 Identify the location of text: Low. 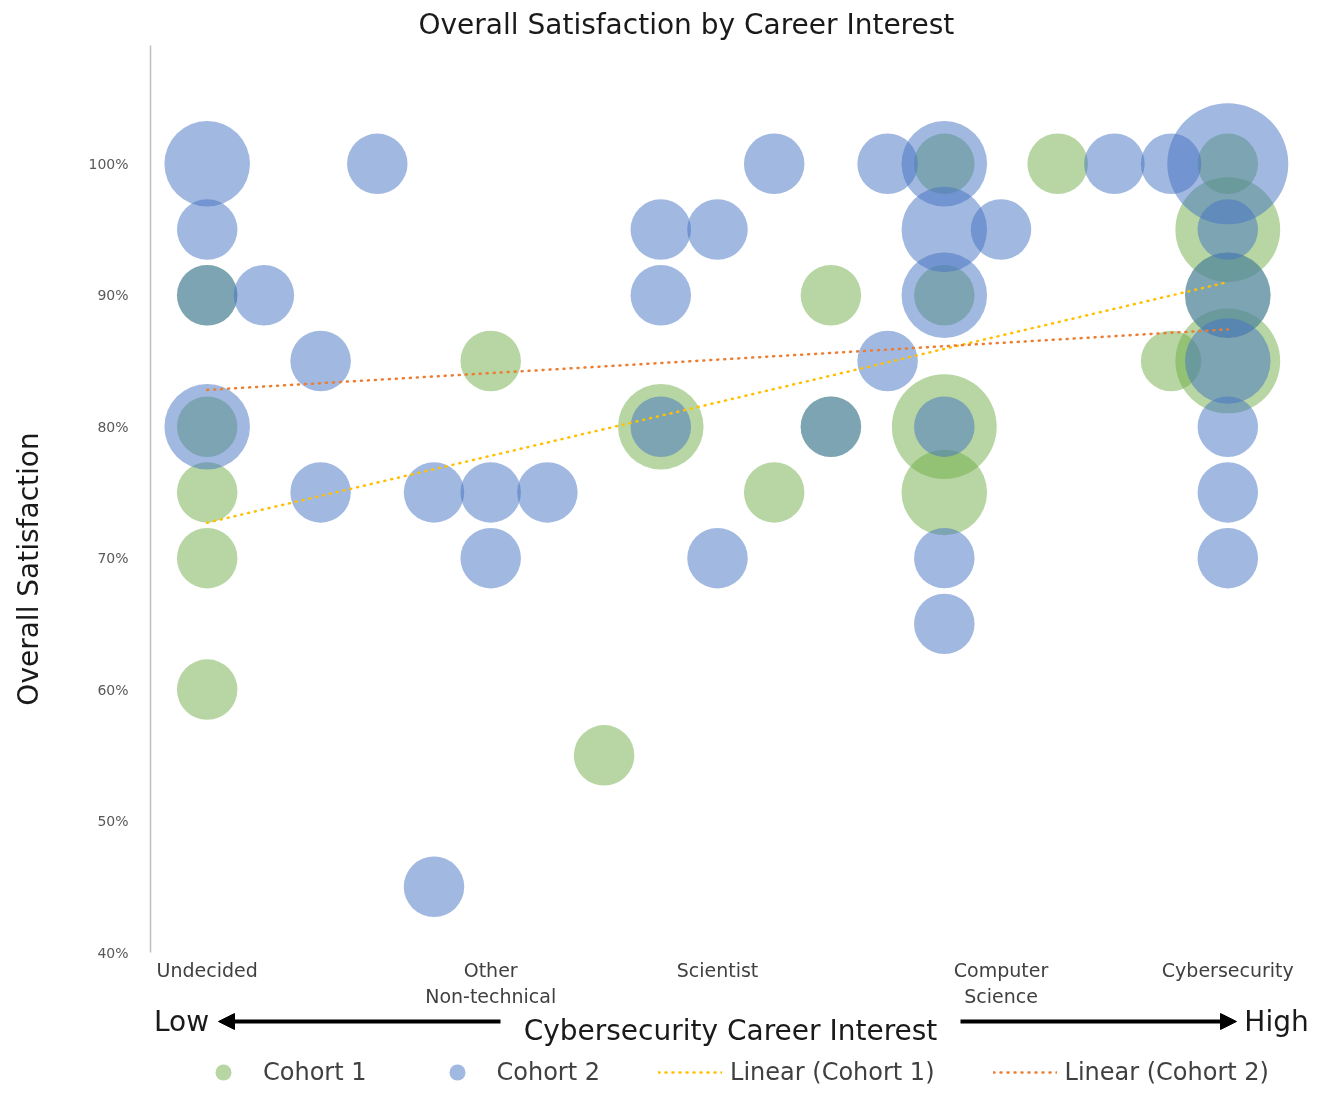
(181, 1021).